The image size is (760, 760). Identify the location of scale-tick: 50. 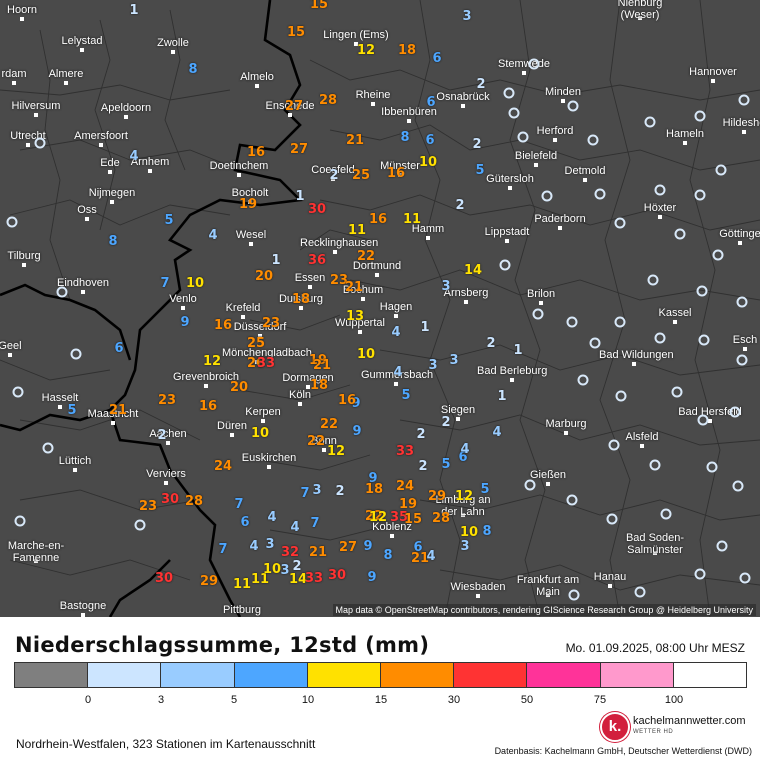
(527, 700).